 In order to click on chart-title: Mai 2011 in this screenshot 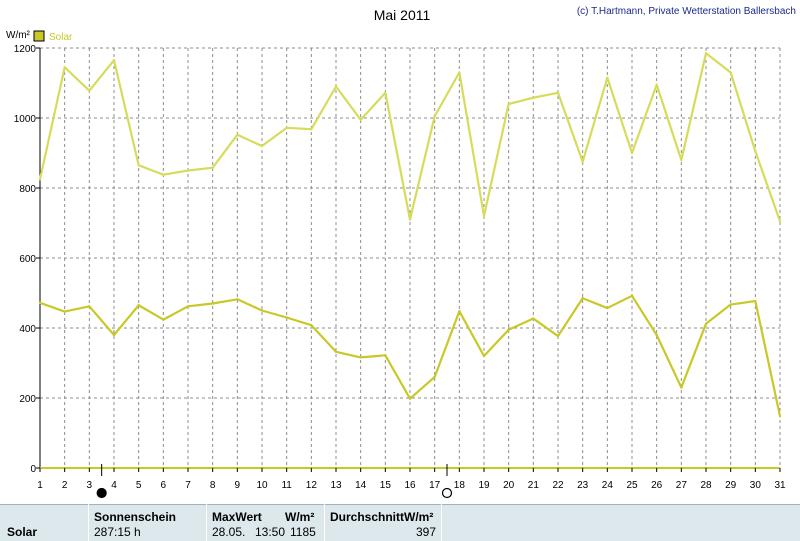, I will do `click(402, 15)`.